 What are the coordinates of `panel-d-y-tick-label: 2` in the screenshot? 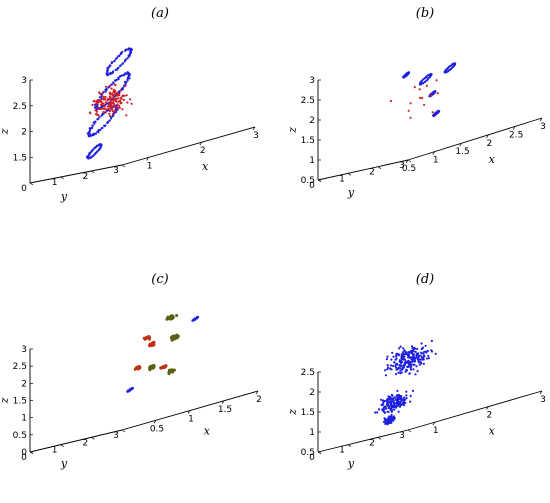 It's located at (372, 443).